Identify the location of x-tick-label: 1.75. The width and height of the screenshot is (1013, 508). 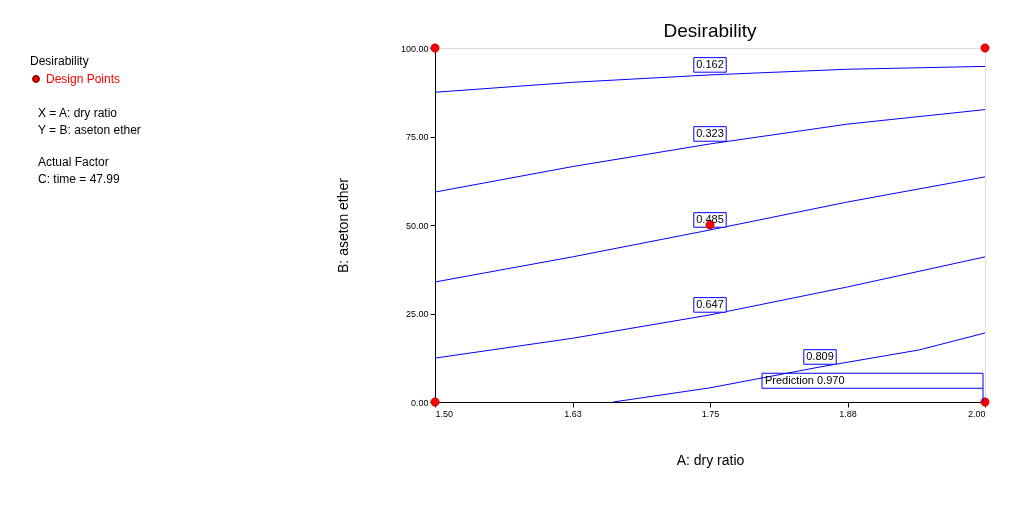
(710, 413).